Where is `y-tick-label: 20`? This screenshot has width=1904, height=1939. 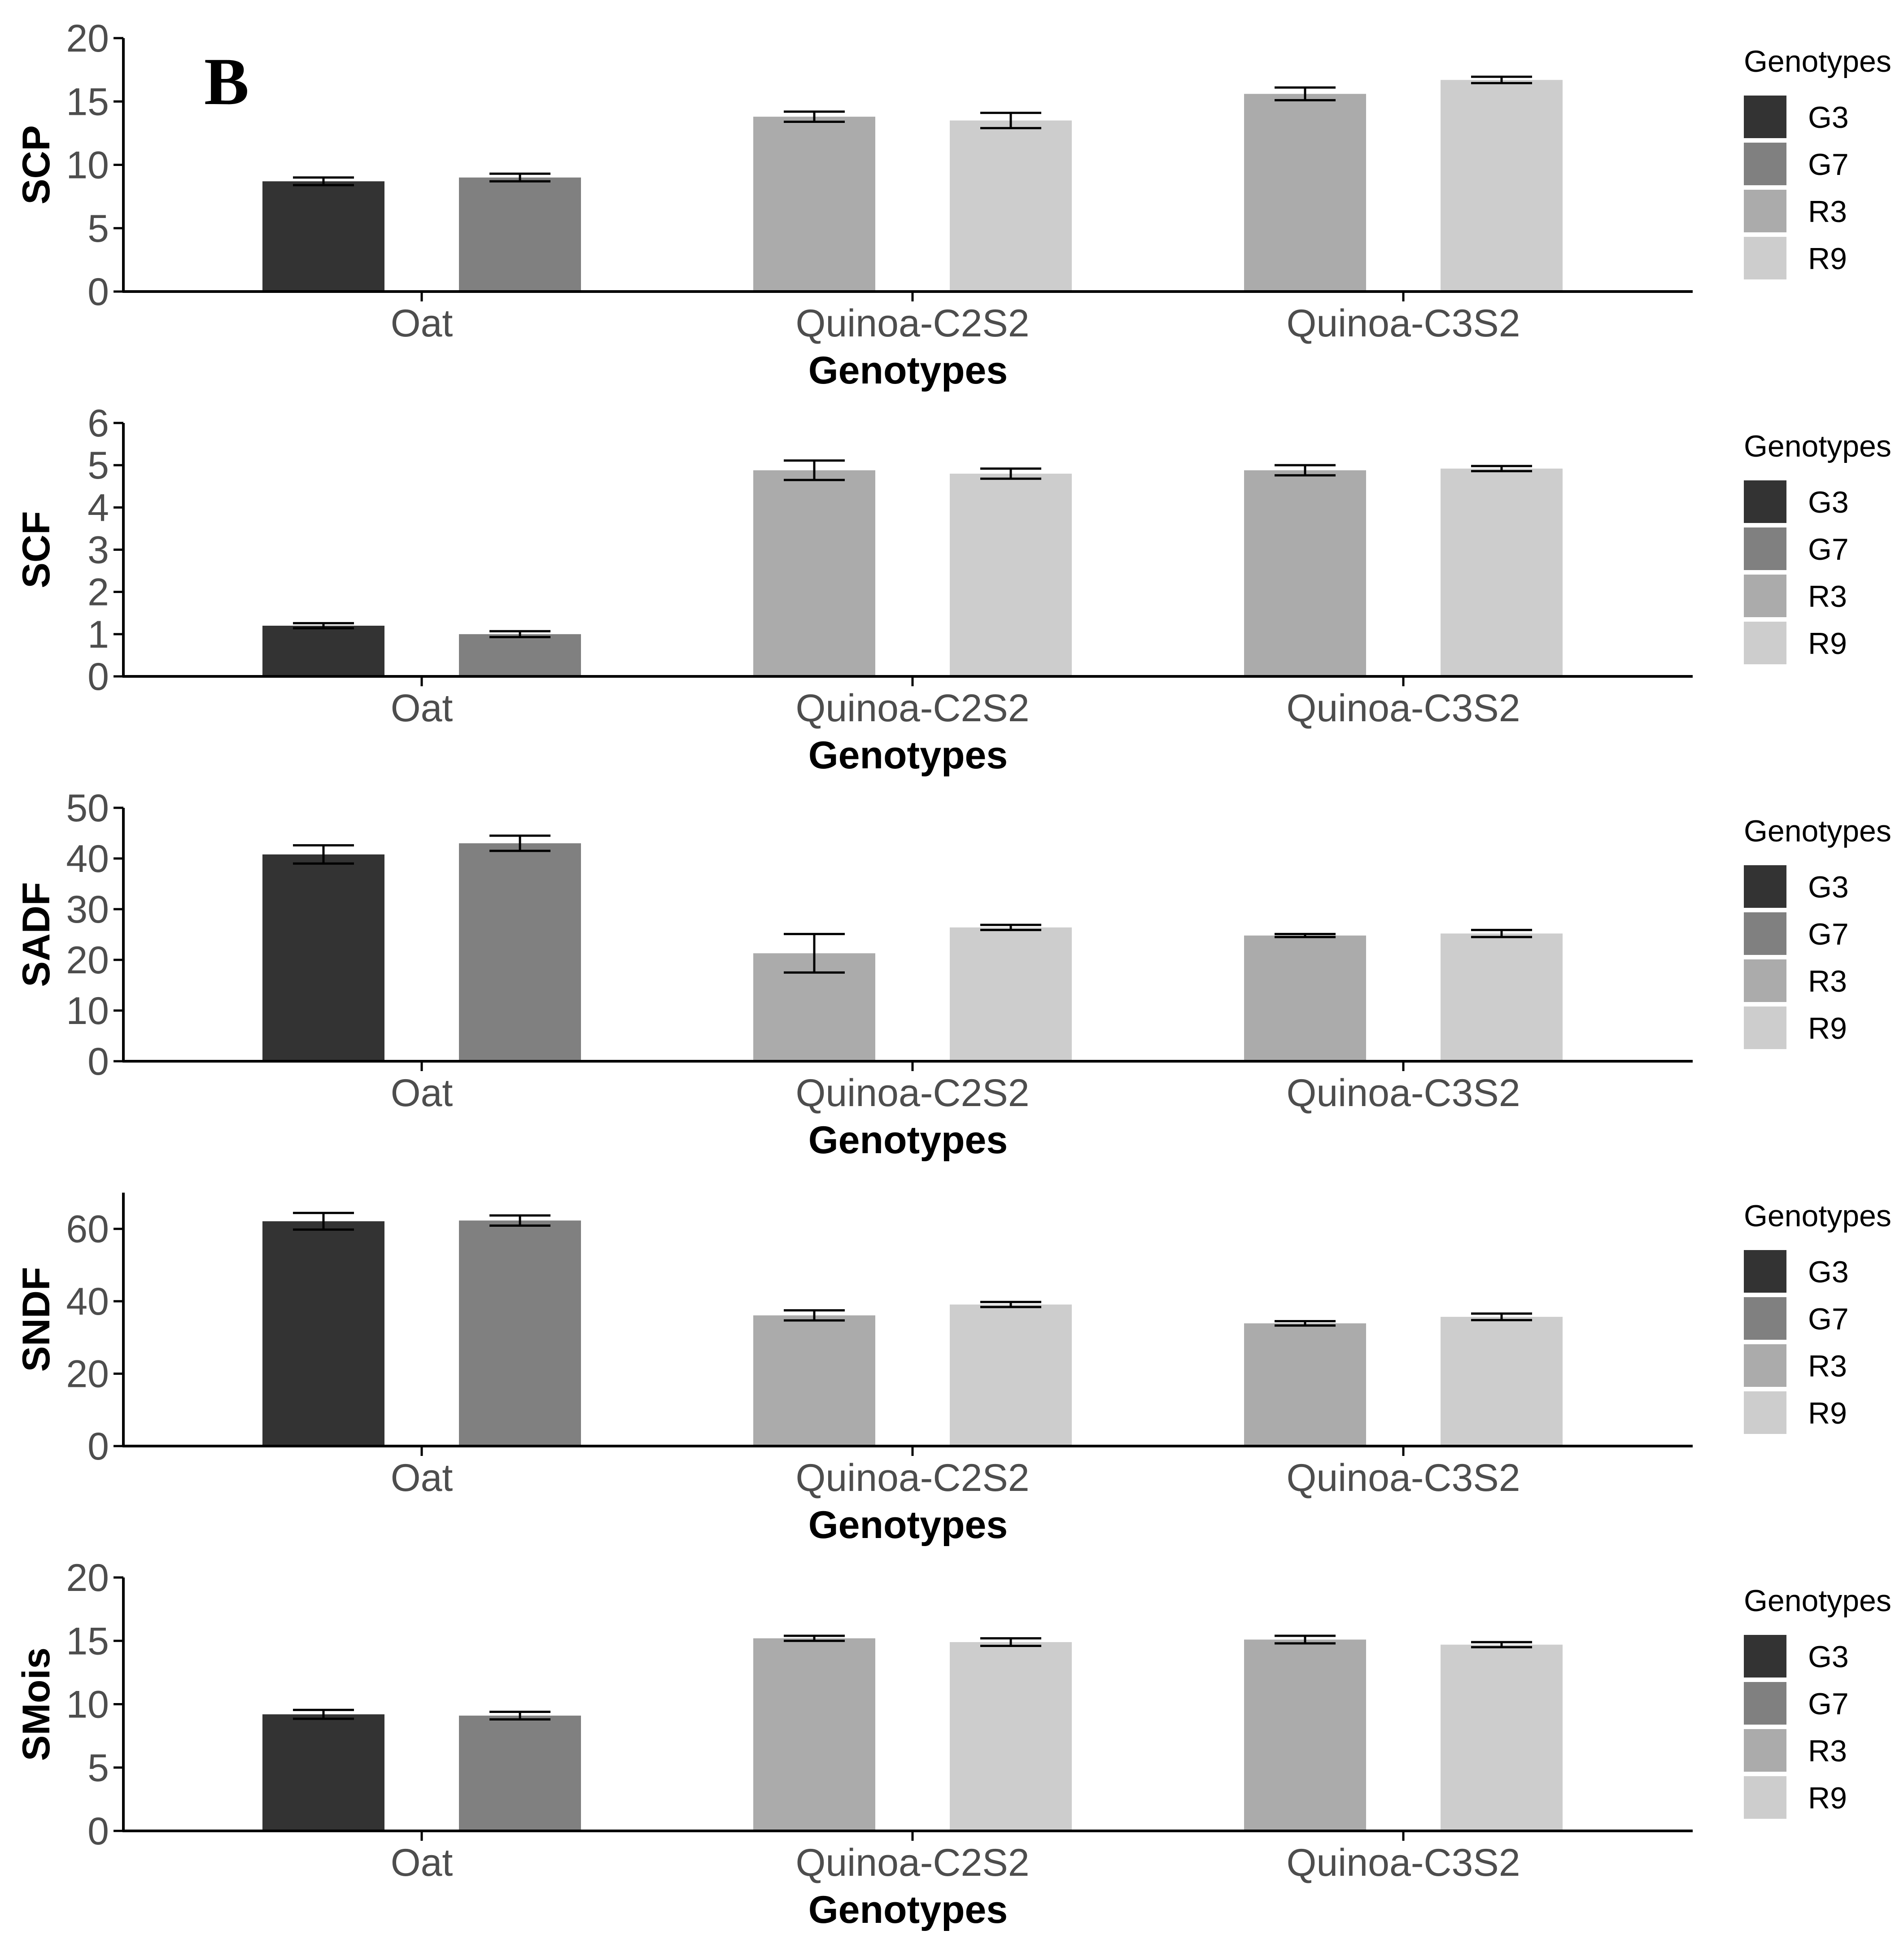
y-tick-label: 20 is located at coordinates (87, 960).